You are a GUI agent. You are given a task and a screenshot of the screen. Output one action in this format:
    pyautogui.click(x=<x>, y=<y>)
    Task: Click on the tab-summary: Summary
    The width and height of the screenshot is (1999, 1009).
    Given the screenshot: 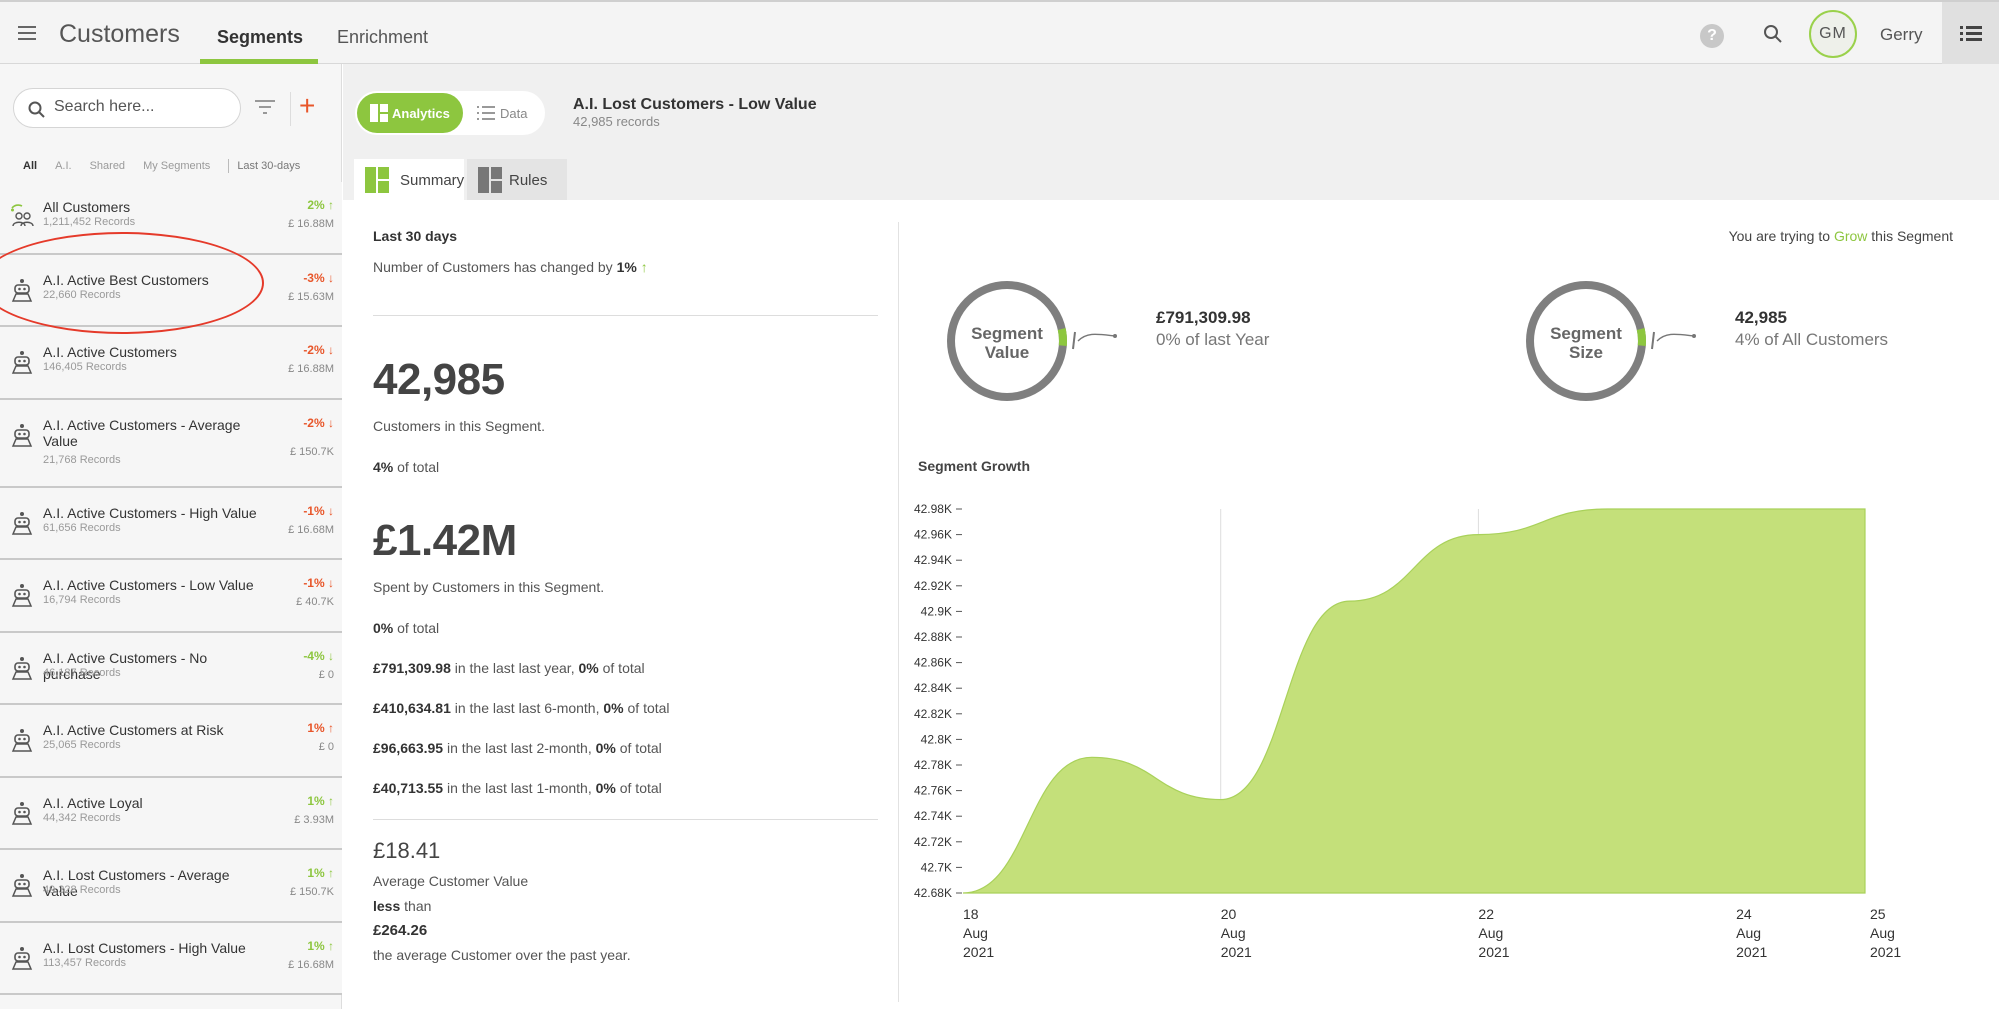 What is the action you would take?
    pyautogui.click(x=409, y=180)
    